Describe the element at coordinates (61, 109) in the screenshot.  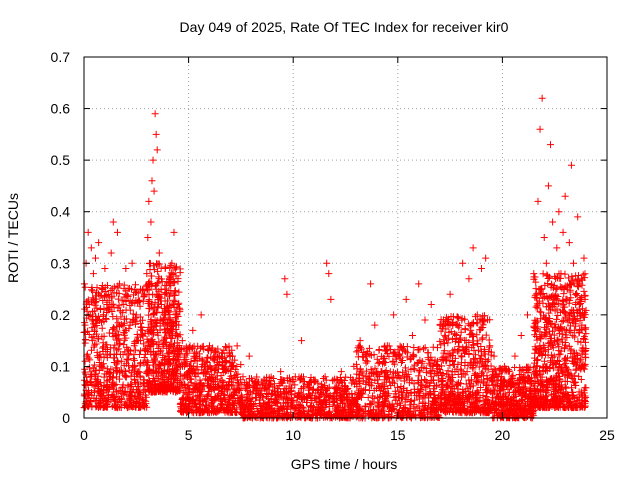
I see `y-tick-label: 0.6` at that location.